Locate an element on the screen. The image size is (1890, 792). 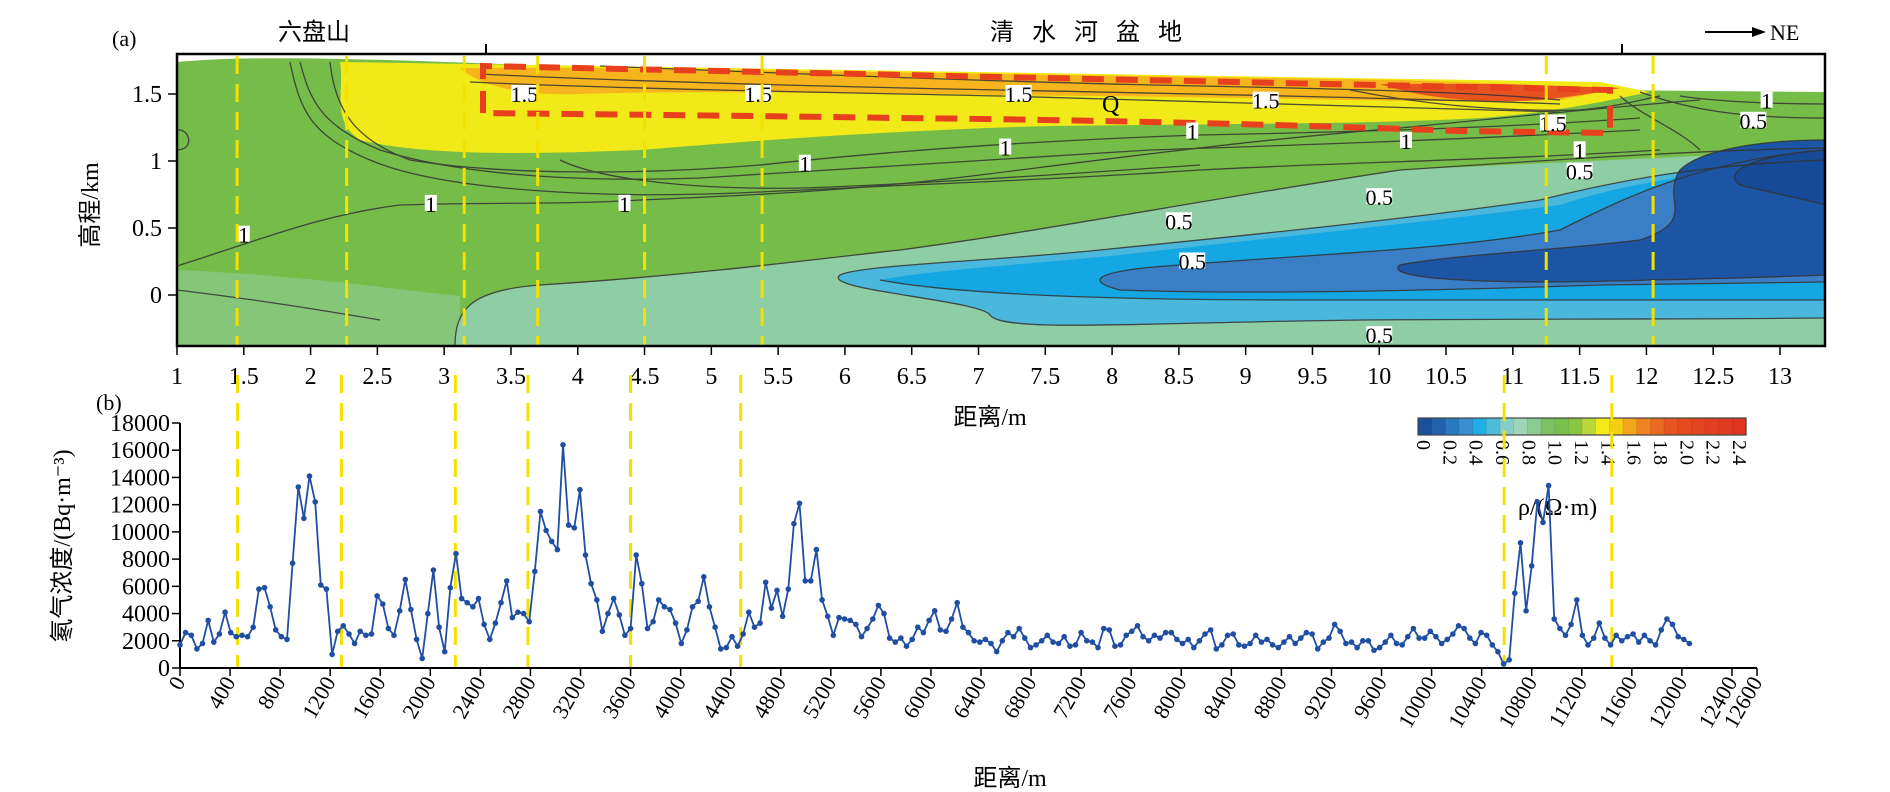
contour-label: 1 is located at coordinates (1192, 132).